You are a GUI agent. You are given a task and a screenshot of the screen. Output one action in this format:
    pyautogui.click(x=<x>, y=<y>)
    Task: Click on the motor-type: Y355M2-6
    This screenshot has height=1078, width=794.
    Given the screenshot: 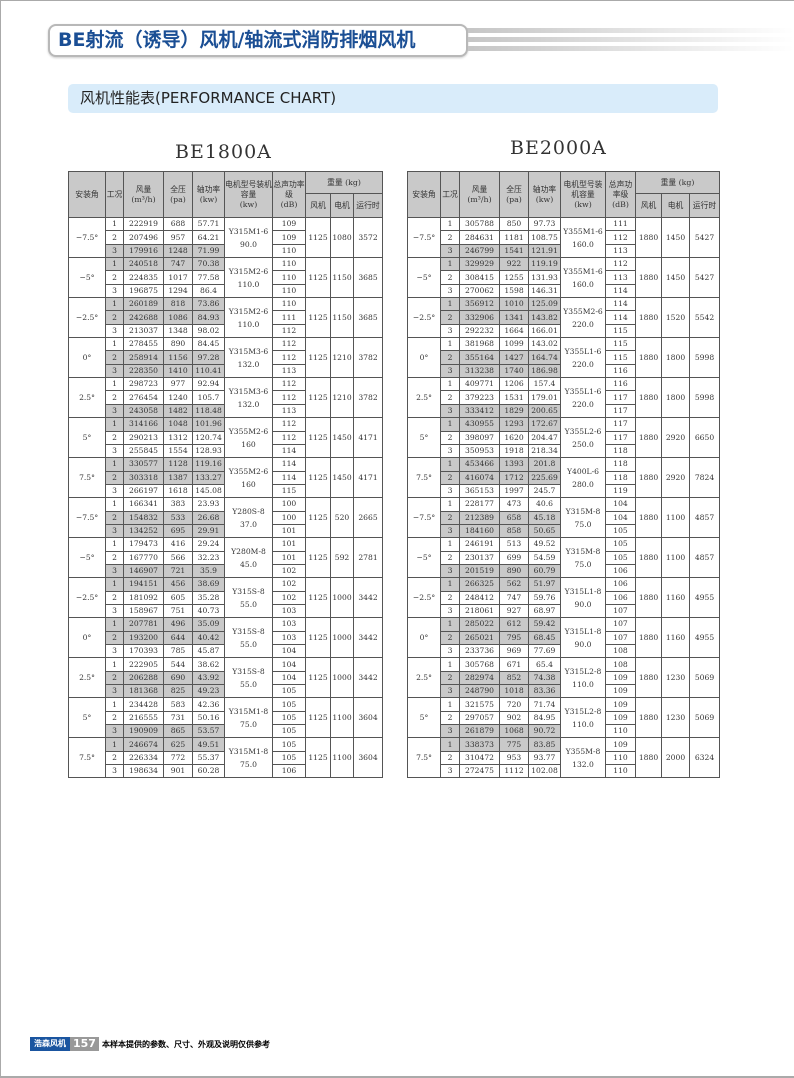 What is the action you would take?
    pyautogui.click(x=248, y=471)
    